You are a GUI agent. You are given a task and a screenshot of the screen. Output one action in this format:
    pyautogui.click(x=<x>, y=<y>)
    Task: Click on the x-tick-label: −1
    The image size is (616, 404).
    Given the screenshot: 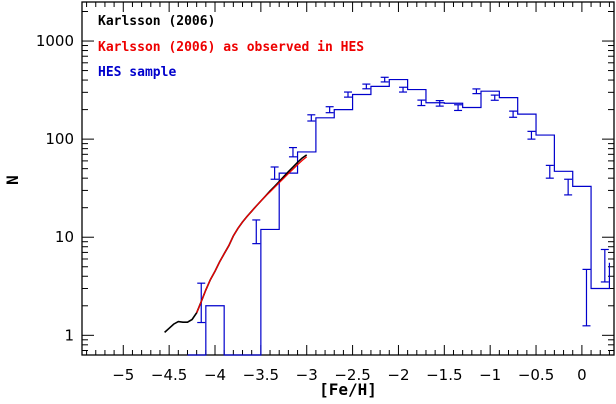 What is the action you would take?
    pyautogui.click(x=490, y=375)
    